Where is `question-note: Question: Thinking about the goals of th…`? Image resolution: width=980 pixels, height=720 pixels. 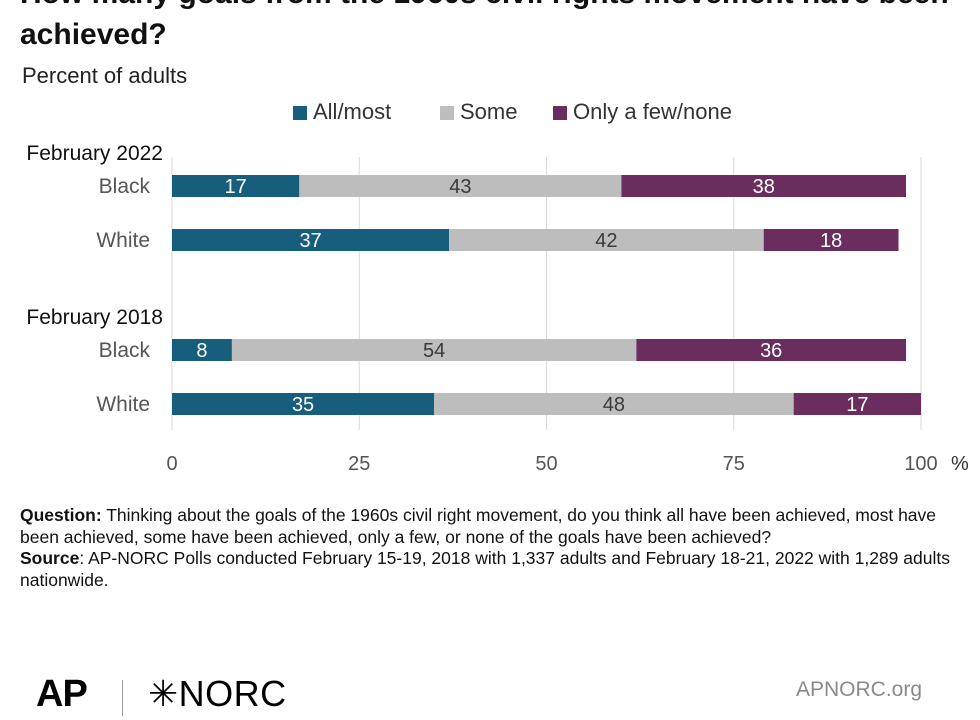 question-note: Question: Thinking about the goals of th… is located at coordinates (485, 526).